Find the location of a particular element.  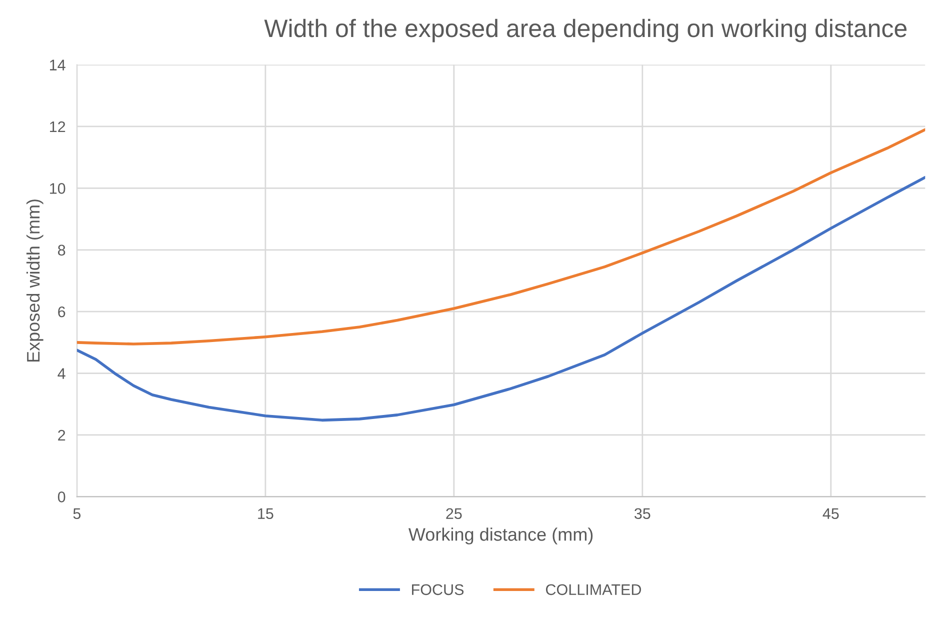

y-tick-label: 10 is located at coordinates (58, 188).